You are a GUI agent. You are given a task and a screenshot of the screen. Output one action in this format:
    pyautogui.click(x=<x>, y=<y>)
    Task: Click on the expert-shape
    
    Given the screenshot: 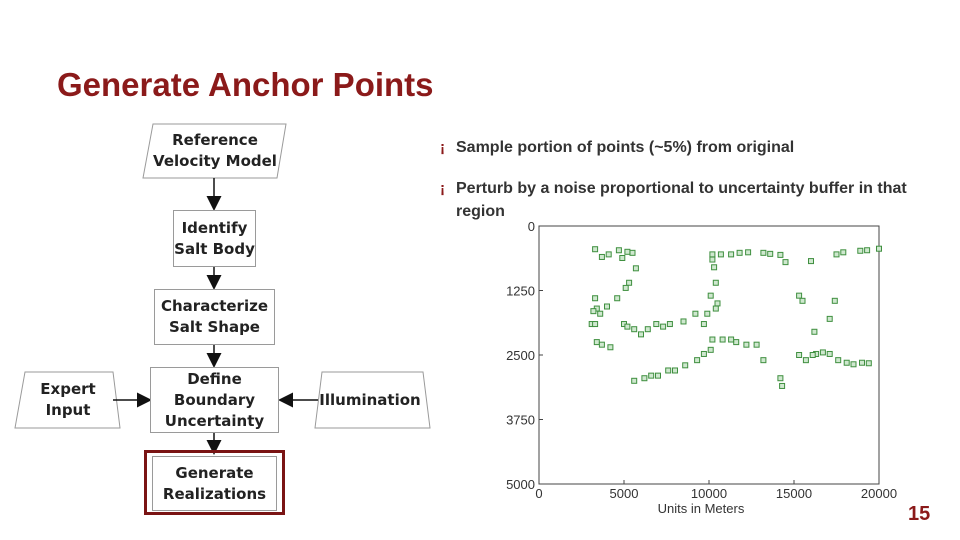 What is the action you would take?
    pyautogui.click(x=67, y=400)
    